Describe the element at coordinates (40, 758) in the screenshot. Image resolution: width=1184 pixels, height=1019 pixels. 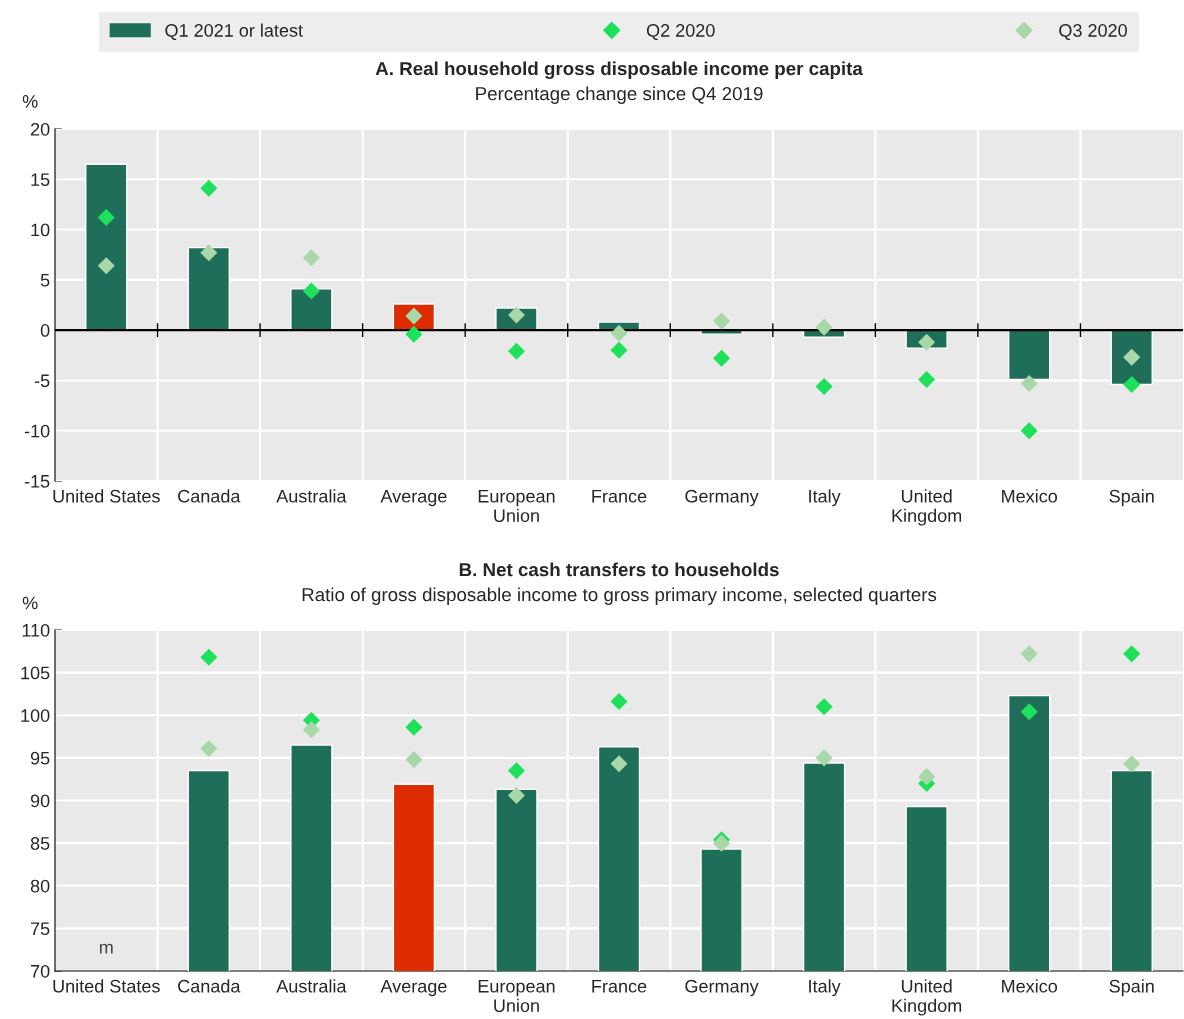
I see `y-tick-label: 95` at that location.